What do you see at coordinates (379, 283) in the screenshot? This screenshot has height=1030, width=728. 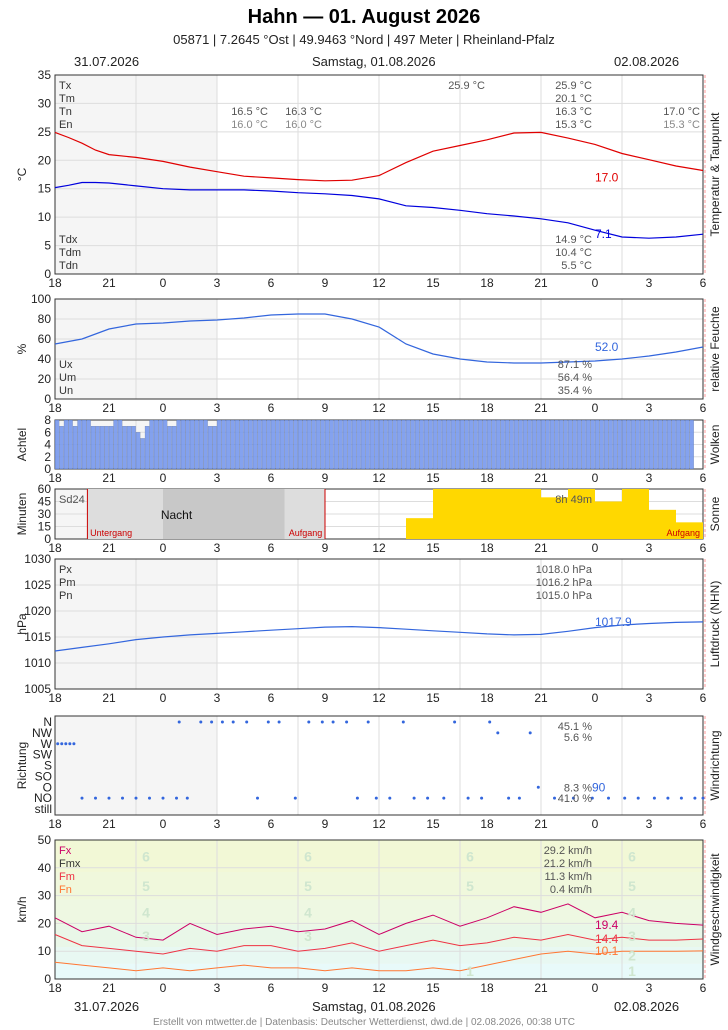 I see `x-tick-label: 12` at bounding box center [379, 283].